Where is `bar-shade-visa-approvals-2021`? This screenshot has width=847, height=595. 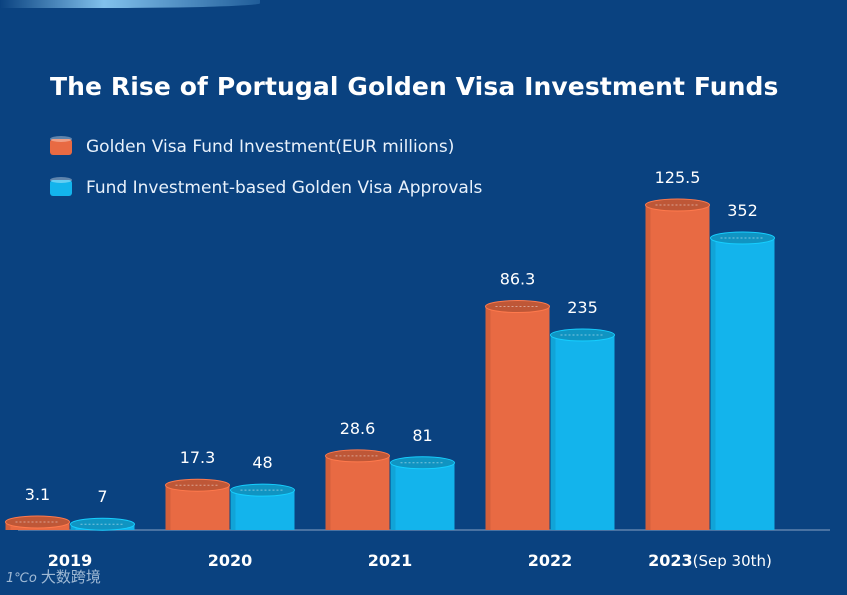 bar-shade-visa-approvals-2021 is located at coordinates (393, 496).